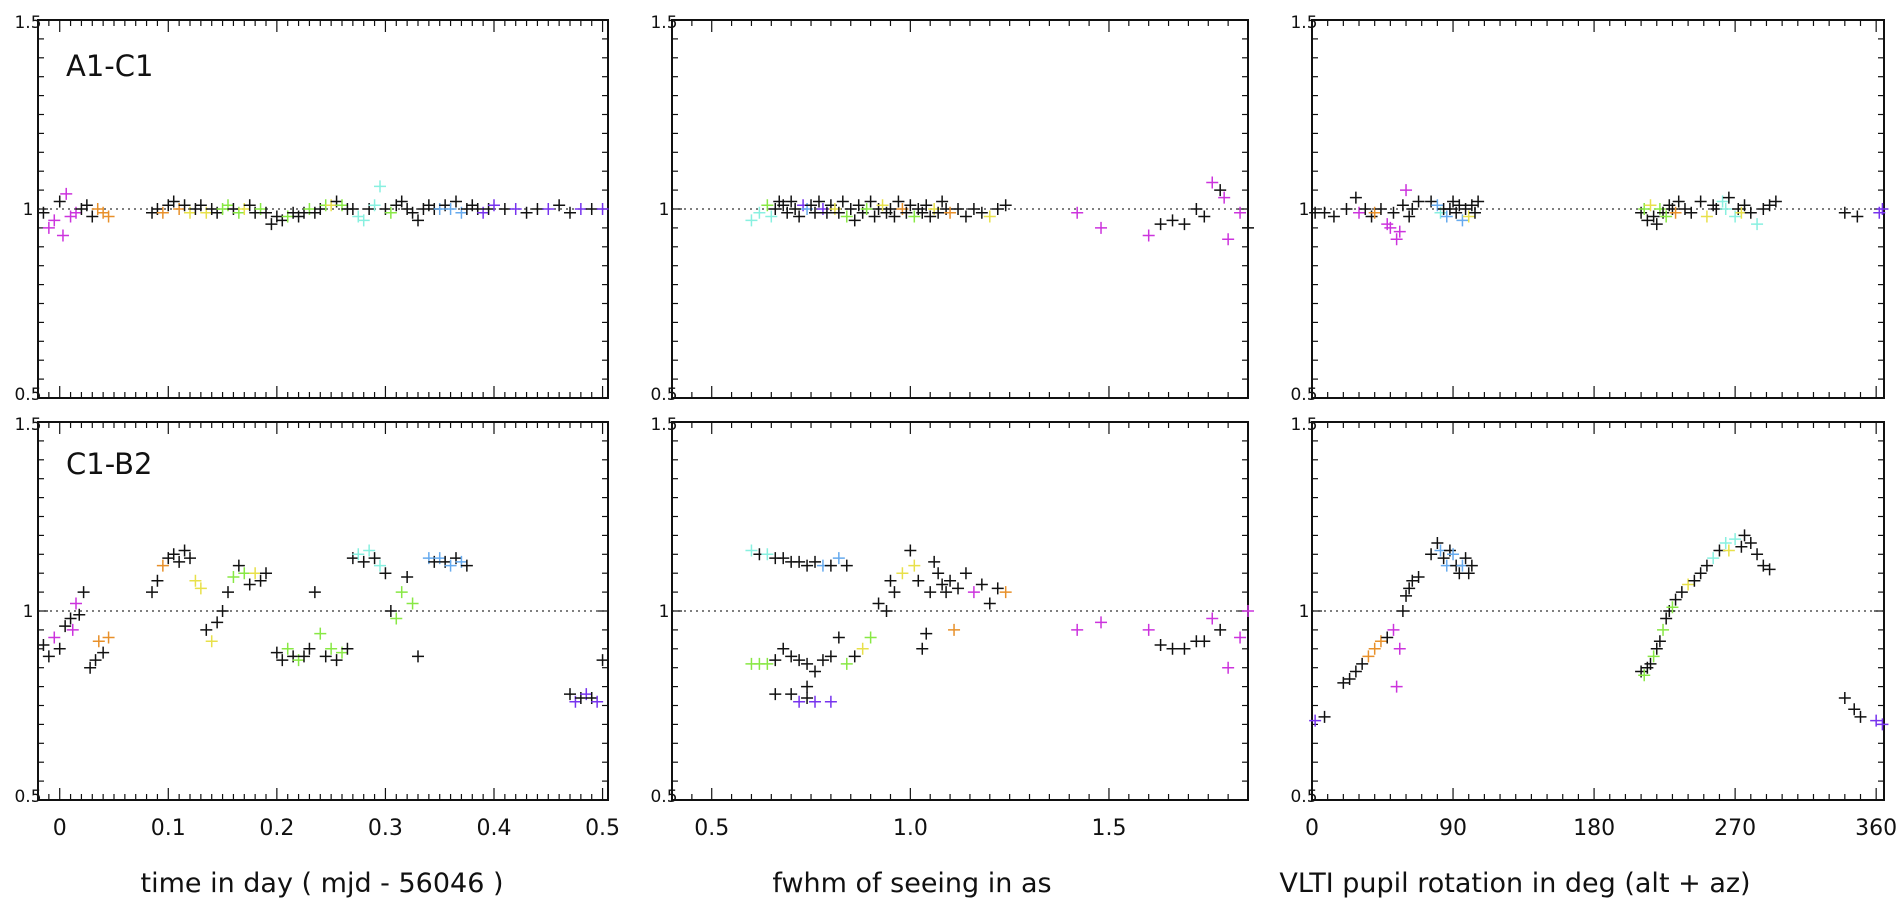  Describe the element at coordinates (1514, 883) in the screenshot. I see `x-axis-title-rotation: VLTI pupil rotation in deg (alt + az)` at that location.